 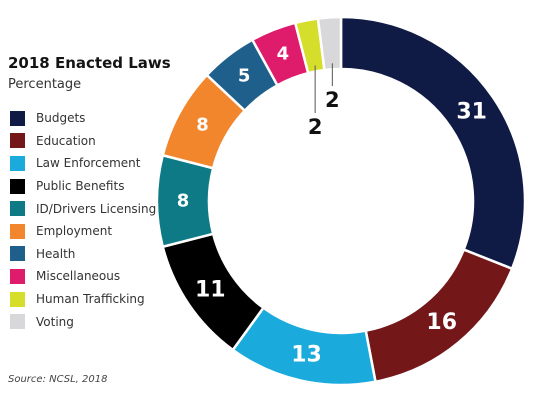 What do you see at coordinates (471, 112) in the screenshot?
I see `value-label-budgets: 31` at bounding box center [471, 112].